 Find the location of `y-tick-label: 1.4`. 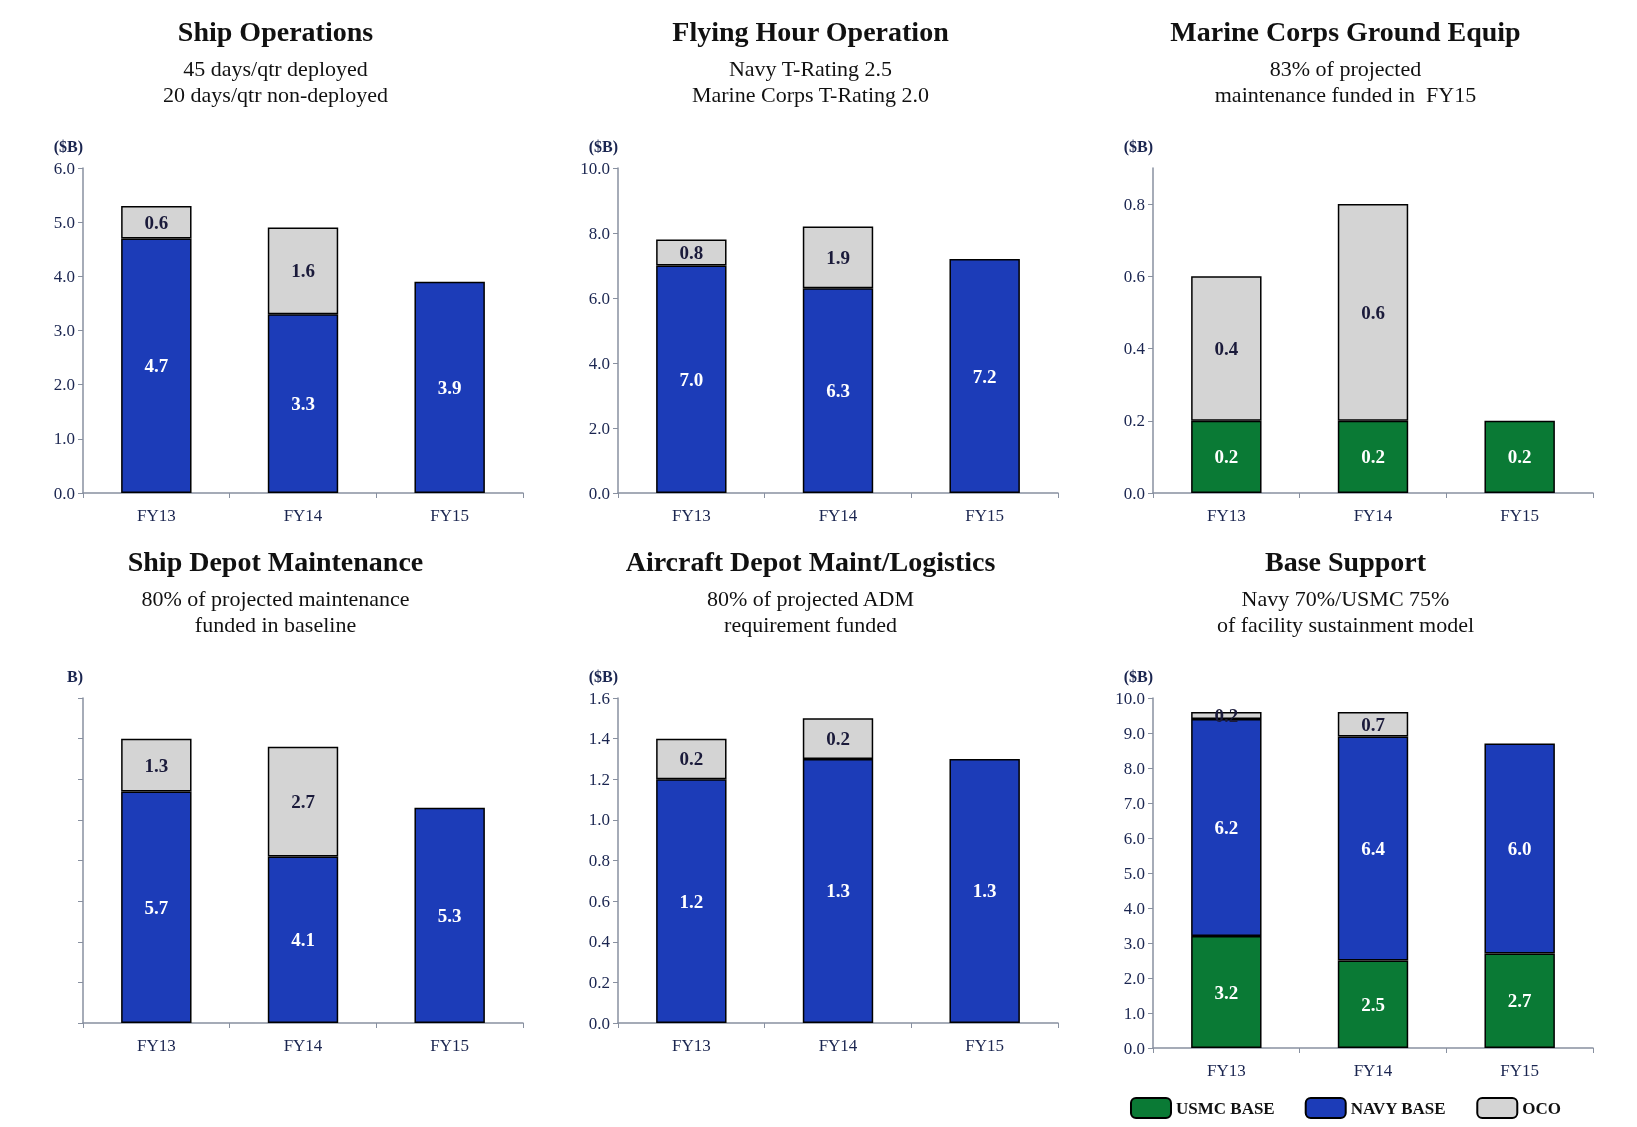

y-tick-label: 1.4 is located at coordinates (599, 739).